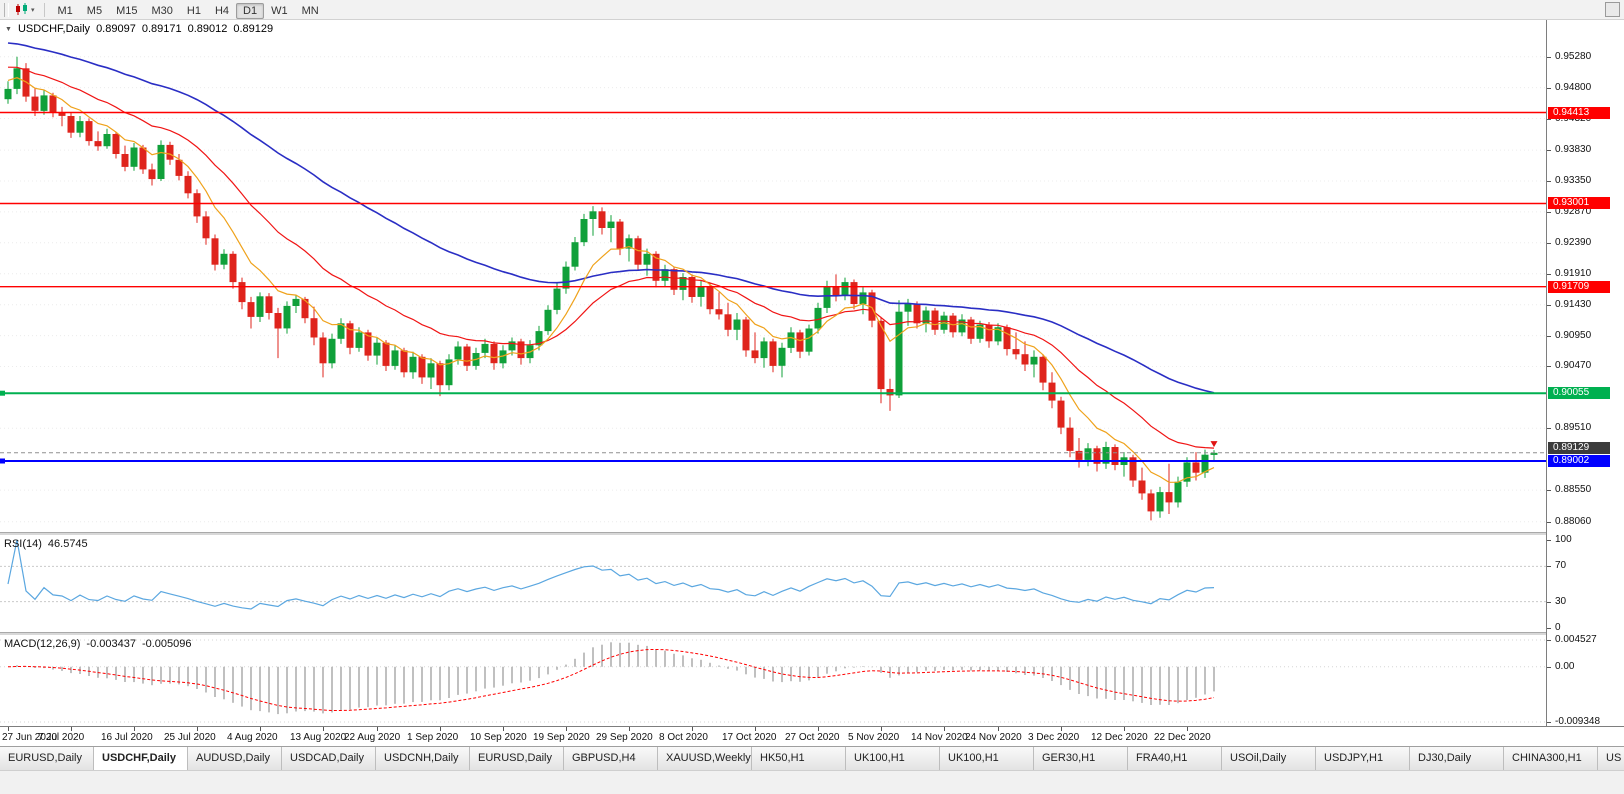 Image resolution: width=1624 pixels, height=794 pixels. I want to click on rsi-tick-label: 70, so click(1561, 565).